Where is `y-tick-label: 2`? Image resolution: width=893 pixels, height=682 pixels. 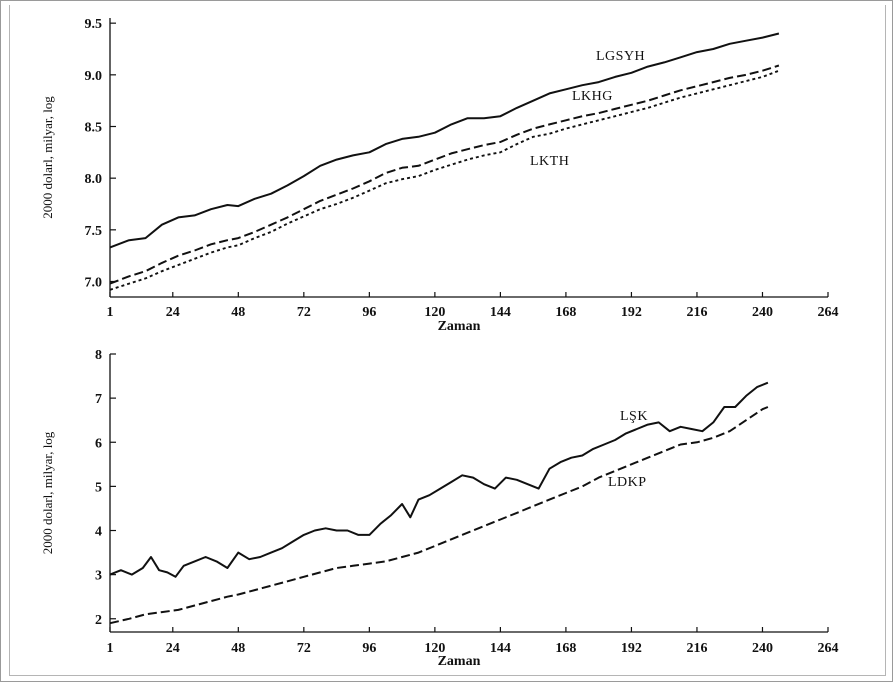
y-tick-label: 2 is located at coordinates (98, 620).